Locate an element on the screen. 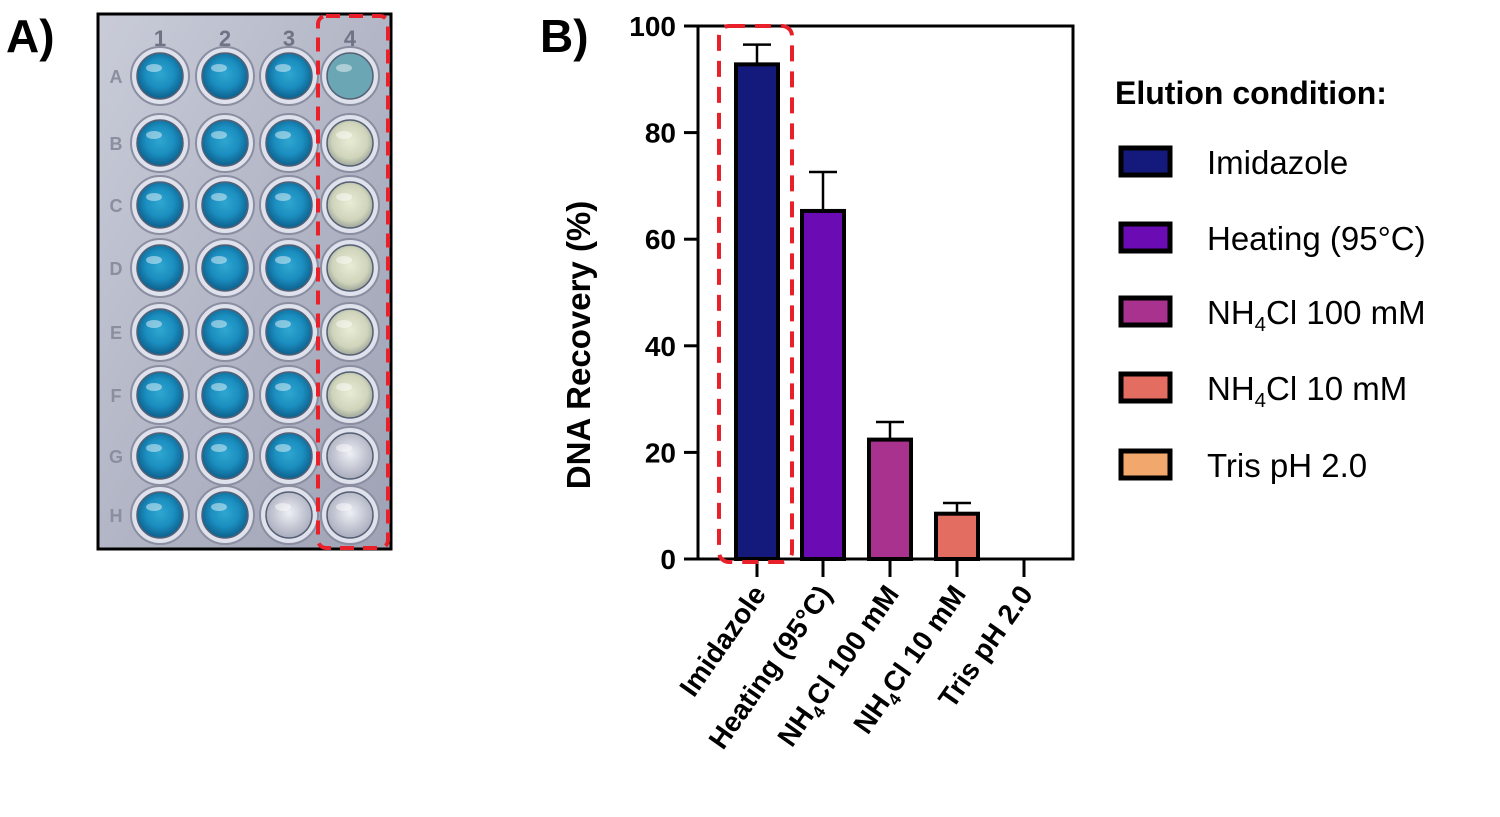  plate-row-label: D is located at coordinates (116, 269).